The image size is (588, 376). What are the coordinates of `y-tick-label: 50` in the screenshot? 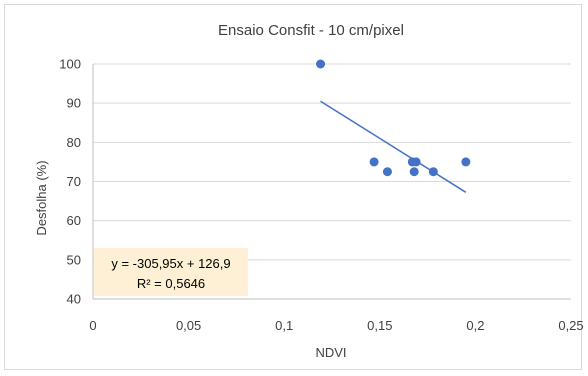 It's located at (74, 259).